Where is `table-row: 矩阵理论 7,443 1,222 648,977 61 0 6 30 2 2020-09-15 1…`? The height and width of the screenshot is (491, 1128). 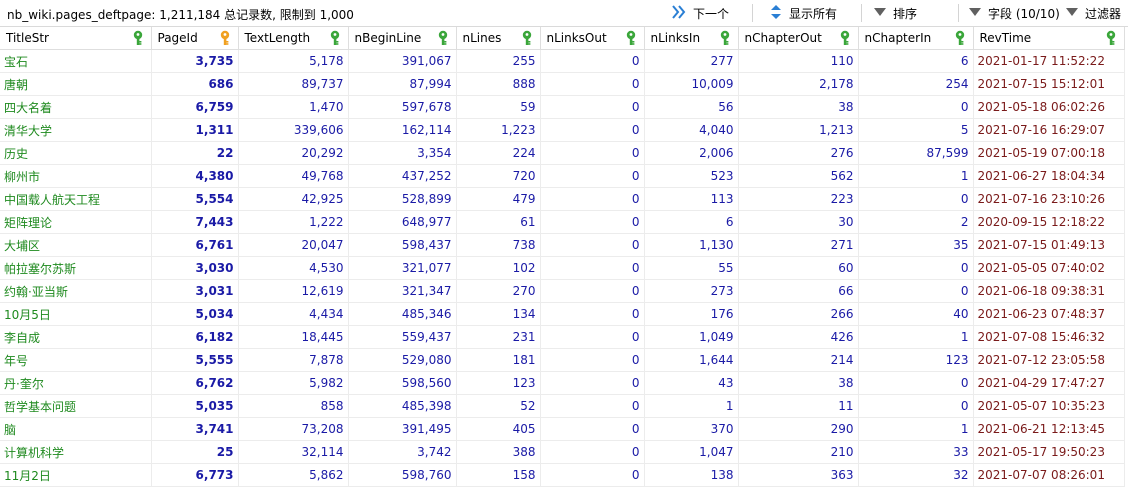
table-row: 矩阵理论 7,443 1,222 648,977 61 0 6 30 2 2020-09-15 1… is located at coordinates (562, 222).